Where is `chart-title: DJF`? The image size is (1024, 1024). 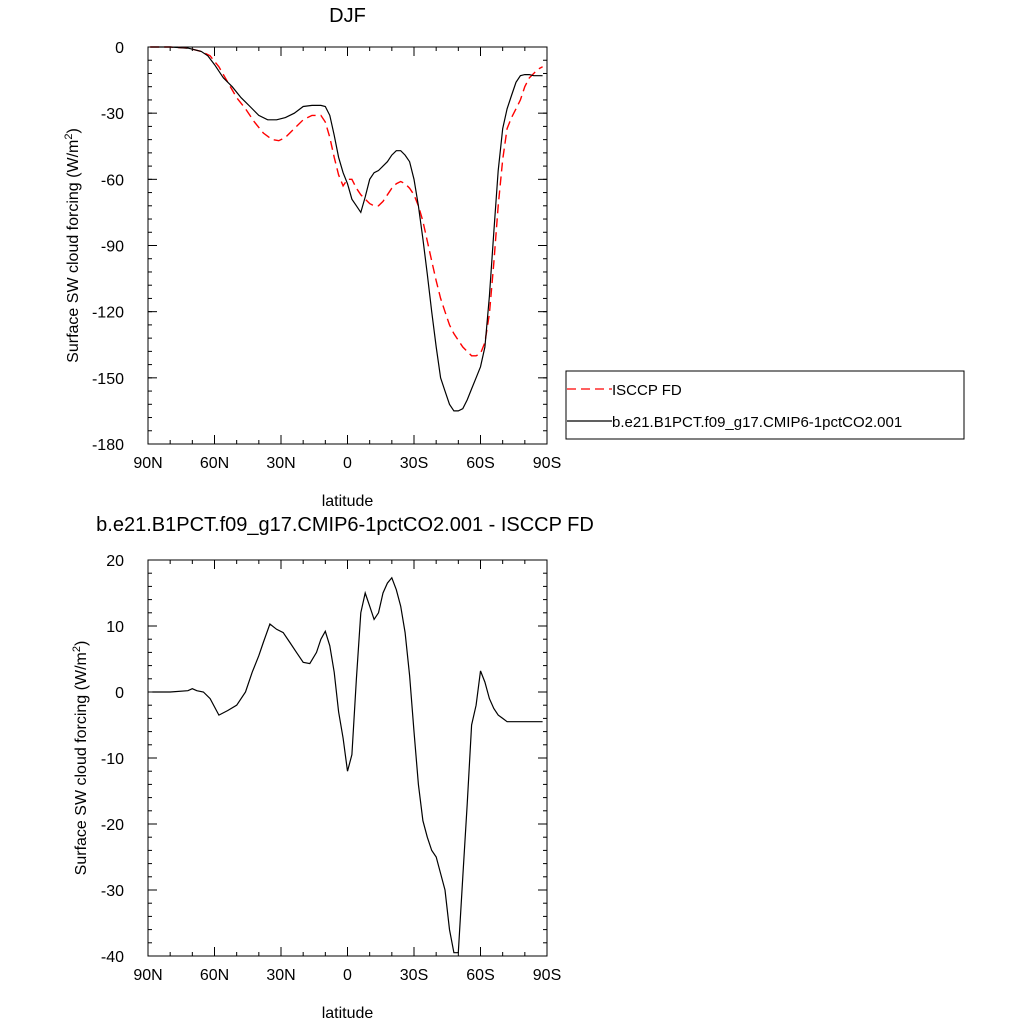
chart-title: DJF is located at coordinates (347, 16).